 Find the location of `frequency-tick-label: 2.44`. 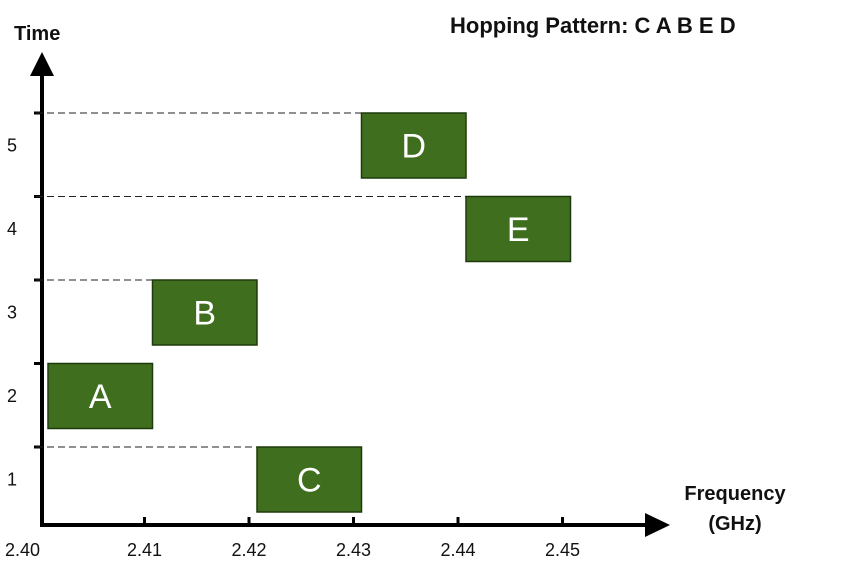

frequency-tick-label: 2.44 is located at coordinates (457, 550).